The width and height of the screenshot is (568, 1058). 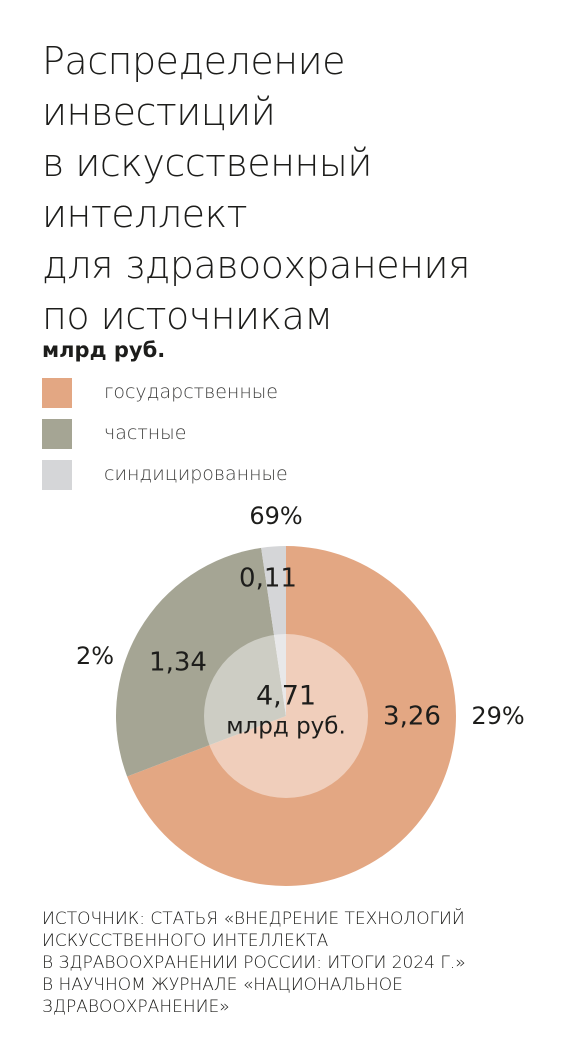 I want to click on source-line: ИСТОЧНИК: СТАТЬЯ «ВНЕДРЕНИЕ ТЕХНОЛОГИЙ, so click(x=253, y=919).